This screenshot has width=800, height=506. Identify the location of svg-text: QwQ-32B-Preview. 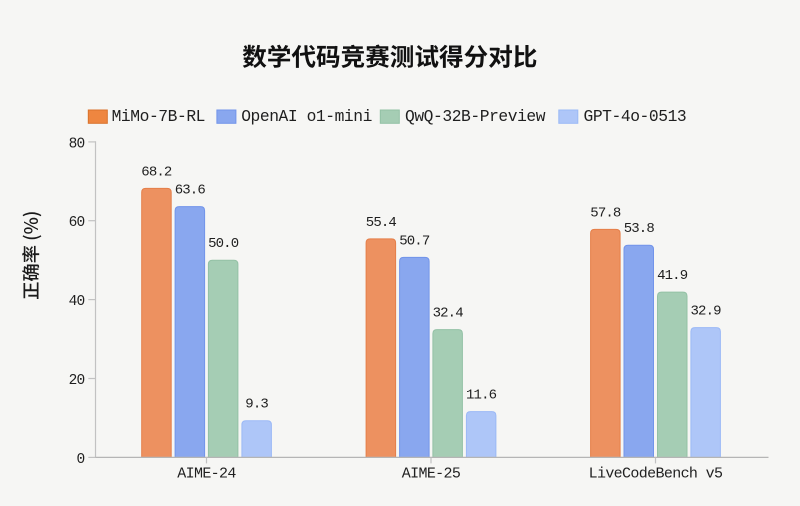
(475, 116).